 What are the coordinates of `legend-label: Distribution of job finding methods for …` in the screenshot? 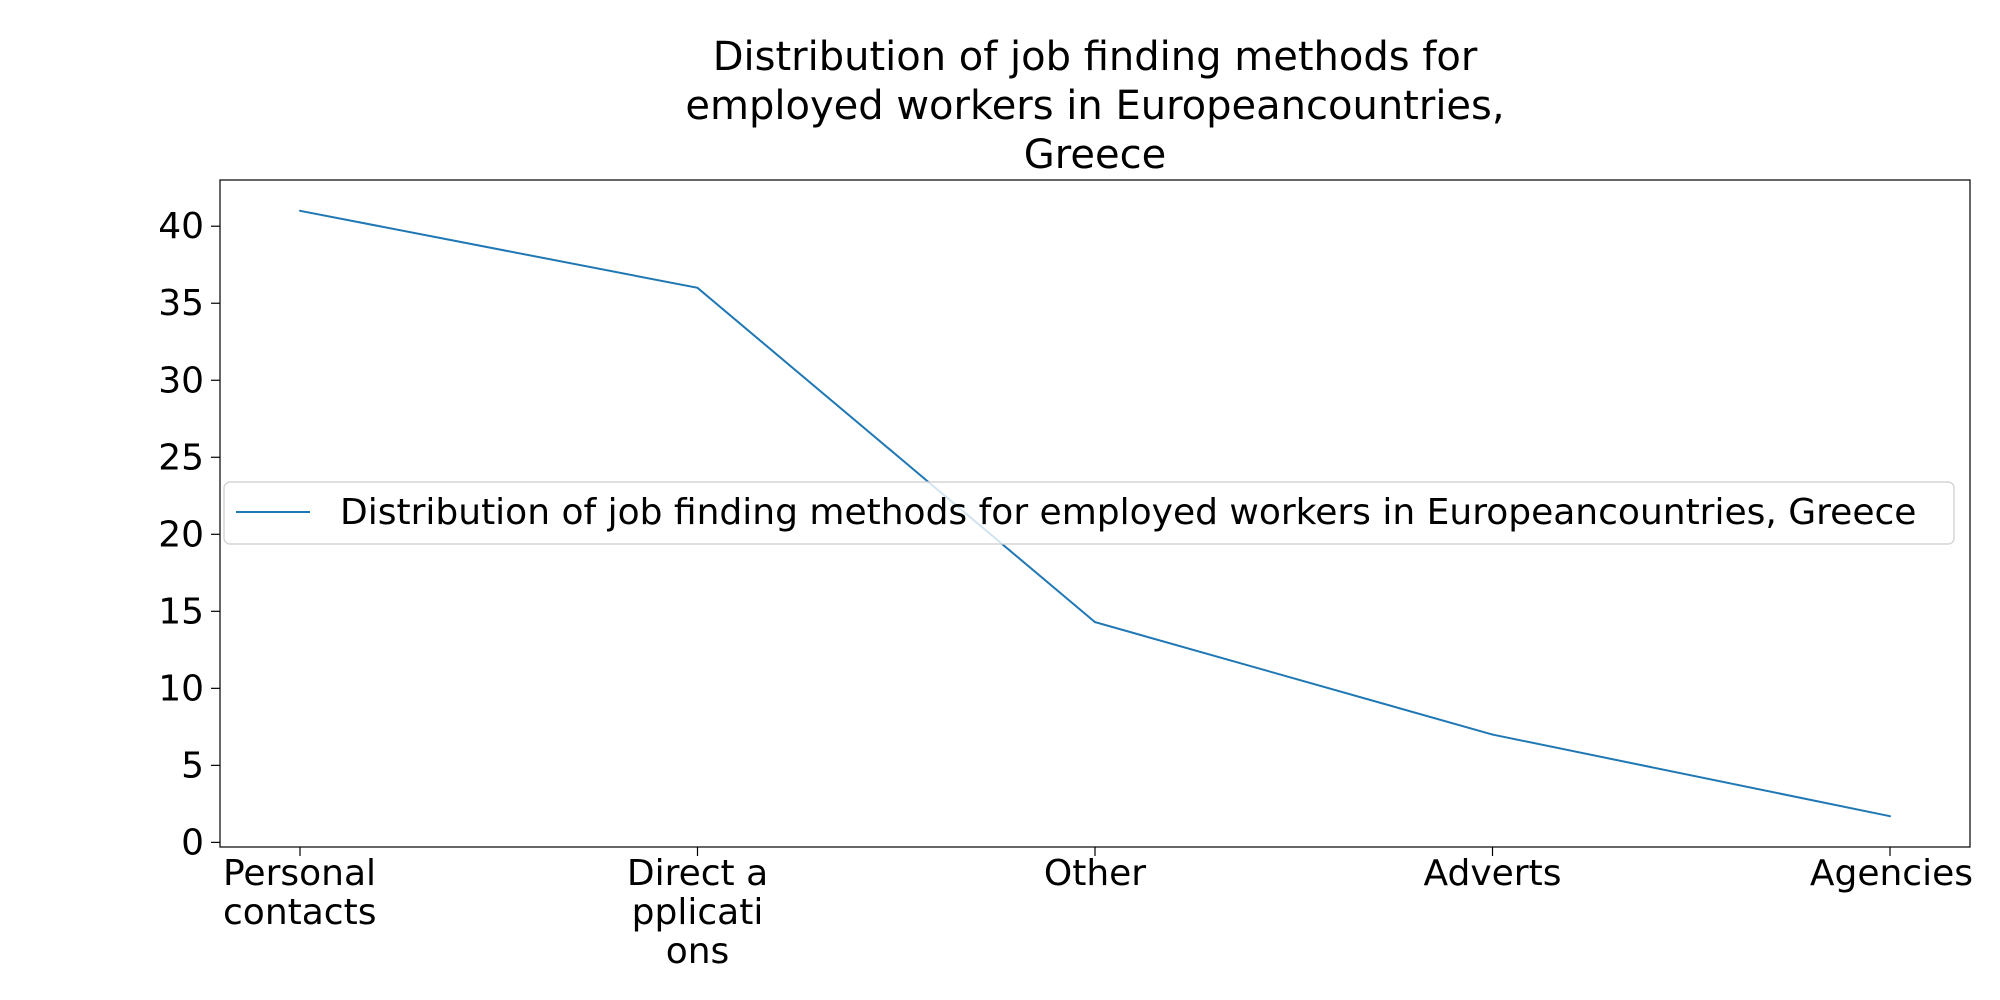 It's located at (1128, 512).